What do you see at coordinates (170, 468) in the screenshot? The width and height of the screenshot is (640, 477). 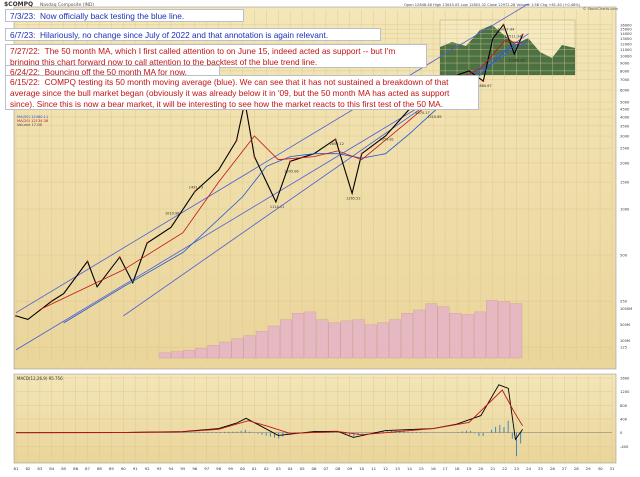 I see `x-tick-label: 94` at bounding box center [170, 468].